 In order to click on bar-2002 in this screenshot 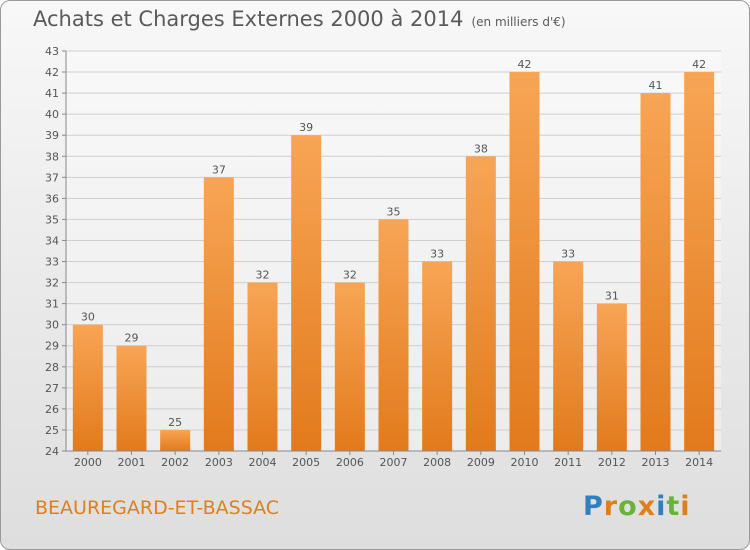, I will do `click(175, 440)`.